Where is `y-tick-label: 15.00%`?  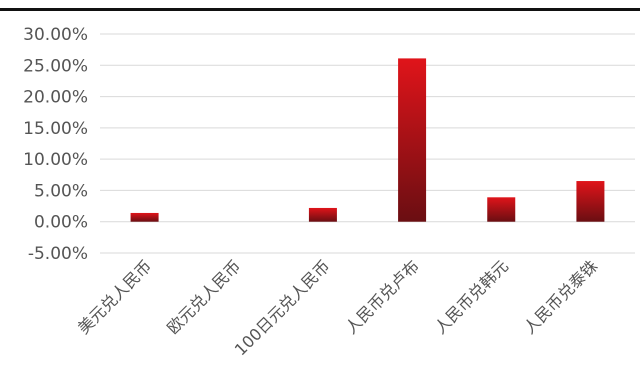
y-tick-label: 15.00% is located at coordinates (55, 129).